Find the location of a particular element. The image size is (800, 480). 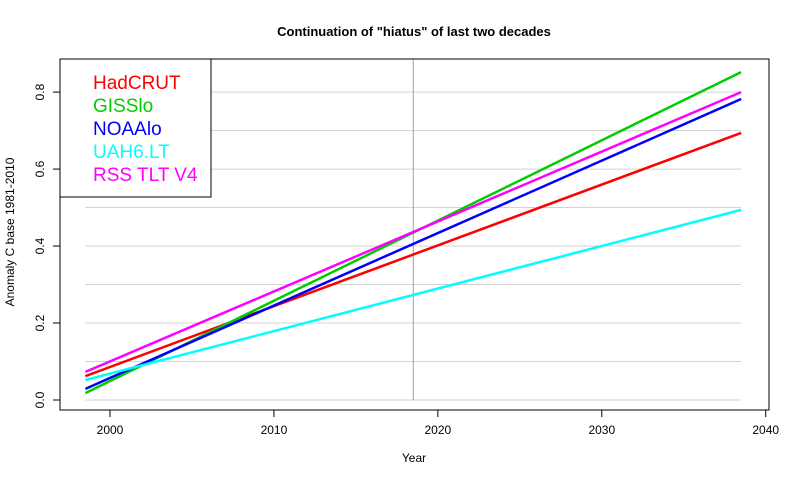

x-tick-label: 2030 is located at coordinates (601, 430).